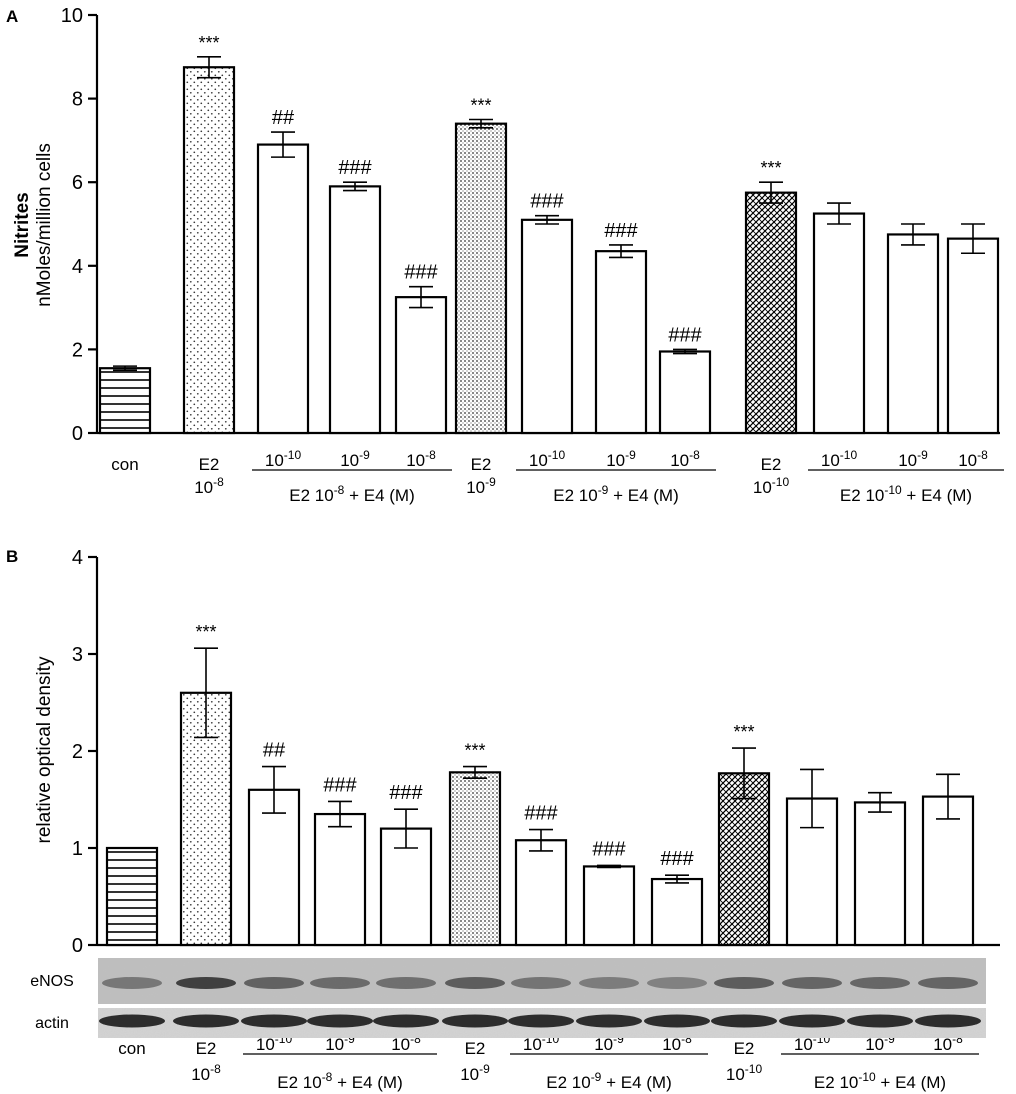 The height and width of the screenshot is (1094, 1016). I want to click on dose-label: 10-10, so click(283, 459).